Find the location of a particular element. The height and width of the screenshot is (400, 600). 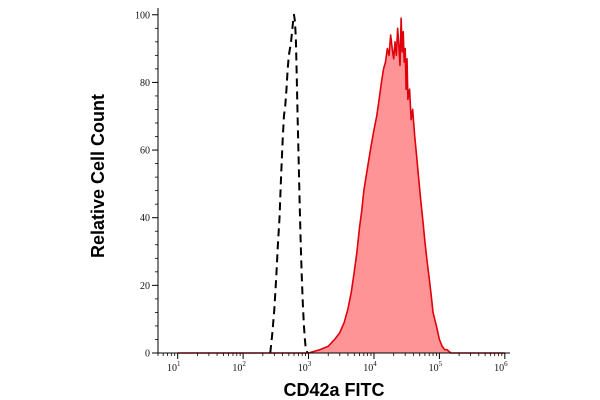

x-tick-label-5: 10⁶ is located at coordinates (501, 367).